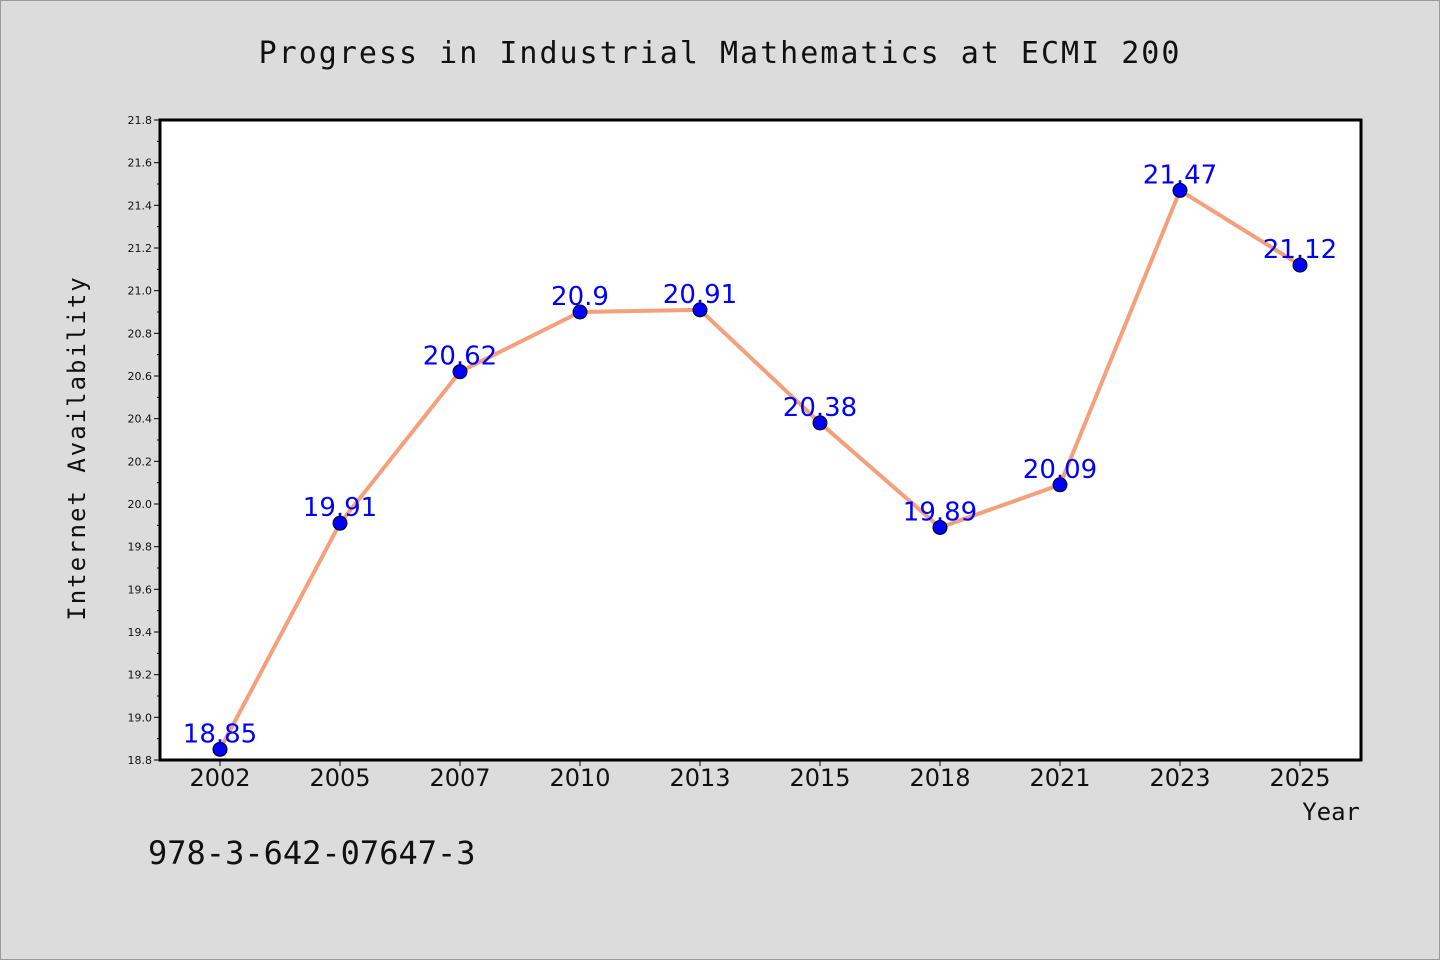 The height and width of the screenshot is (960, 1440). What do you see at coordinates (460, 357) in the screenshot?
I see `data-label: 20.62` at bounding box center [460, 357].